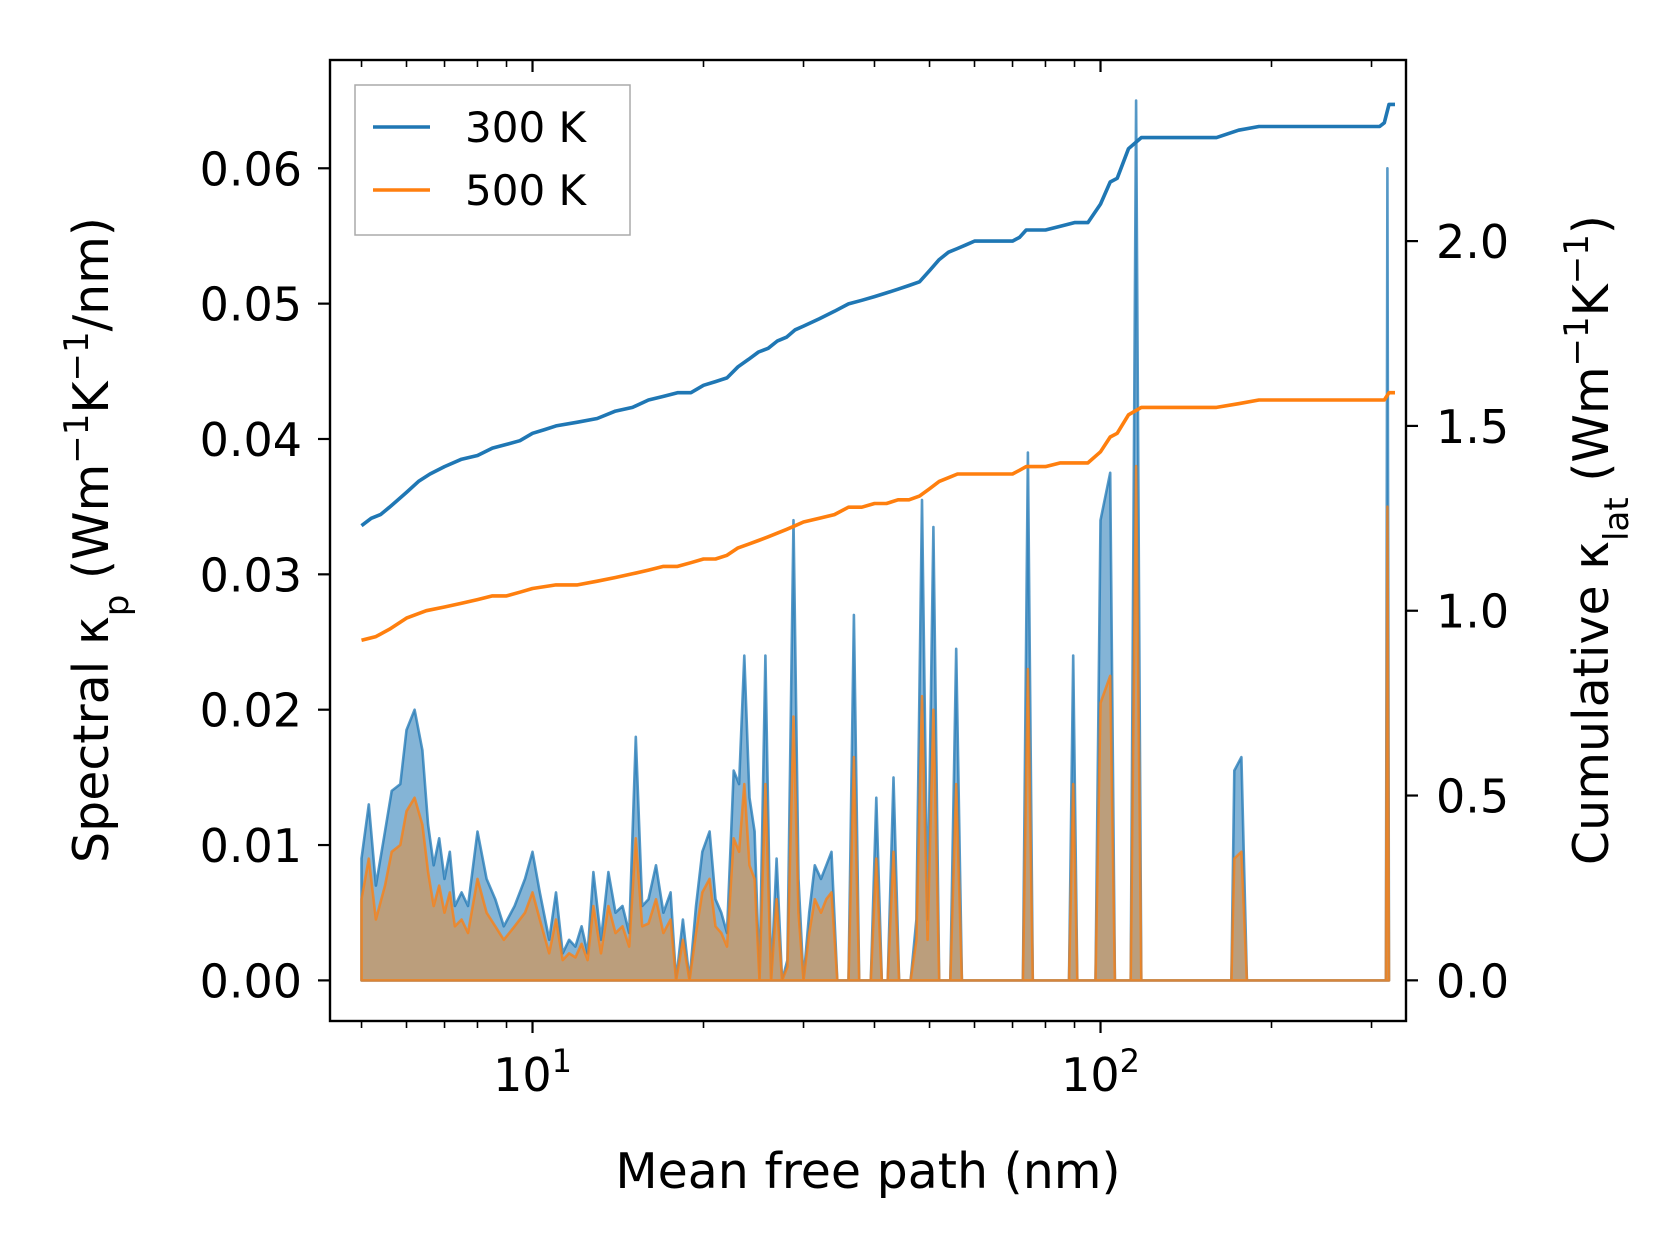 This screenshot has height=1254, width=1679. What do you see at coordinates (251, 169) in the screenshot?
I see `y-tick-label: 0.06` at bounding box center [251, 169].